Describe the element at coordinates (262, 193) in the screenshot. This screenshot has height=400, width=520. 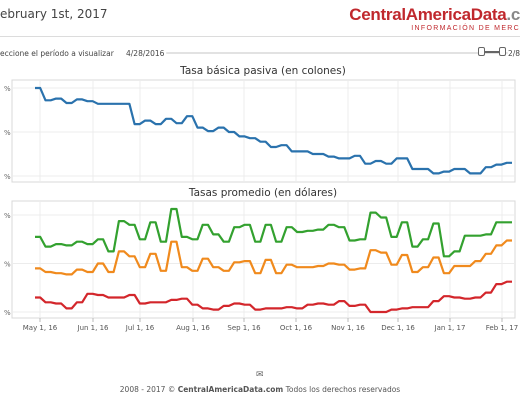
I see `chart-title: Tasas promedio (en dólares)` at that location.